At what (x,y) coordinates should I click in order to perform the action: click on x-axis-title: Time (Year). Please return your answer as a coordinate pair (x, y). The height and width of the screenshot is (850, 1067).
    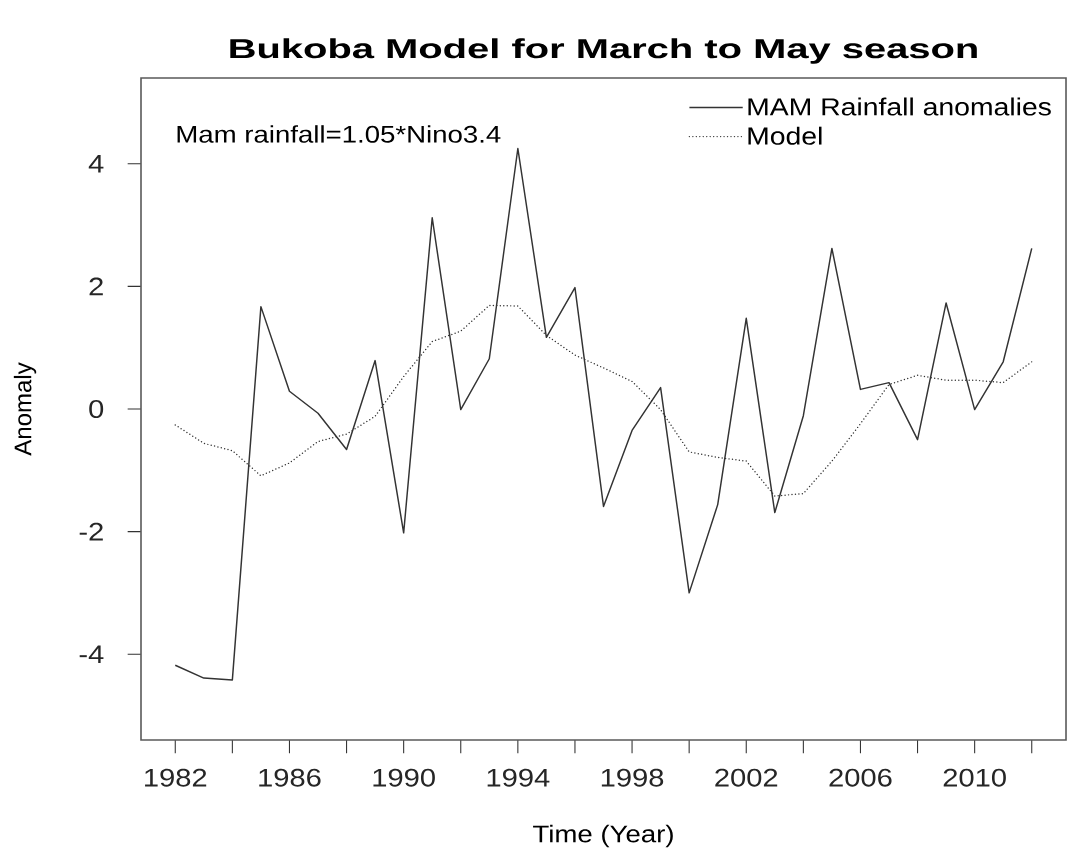
    Looking at the image, I should click on (603, 836).